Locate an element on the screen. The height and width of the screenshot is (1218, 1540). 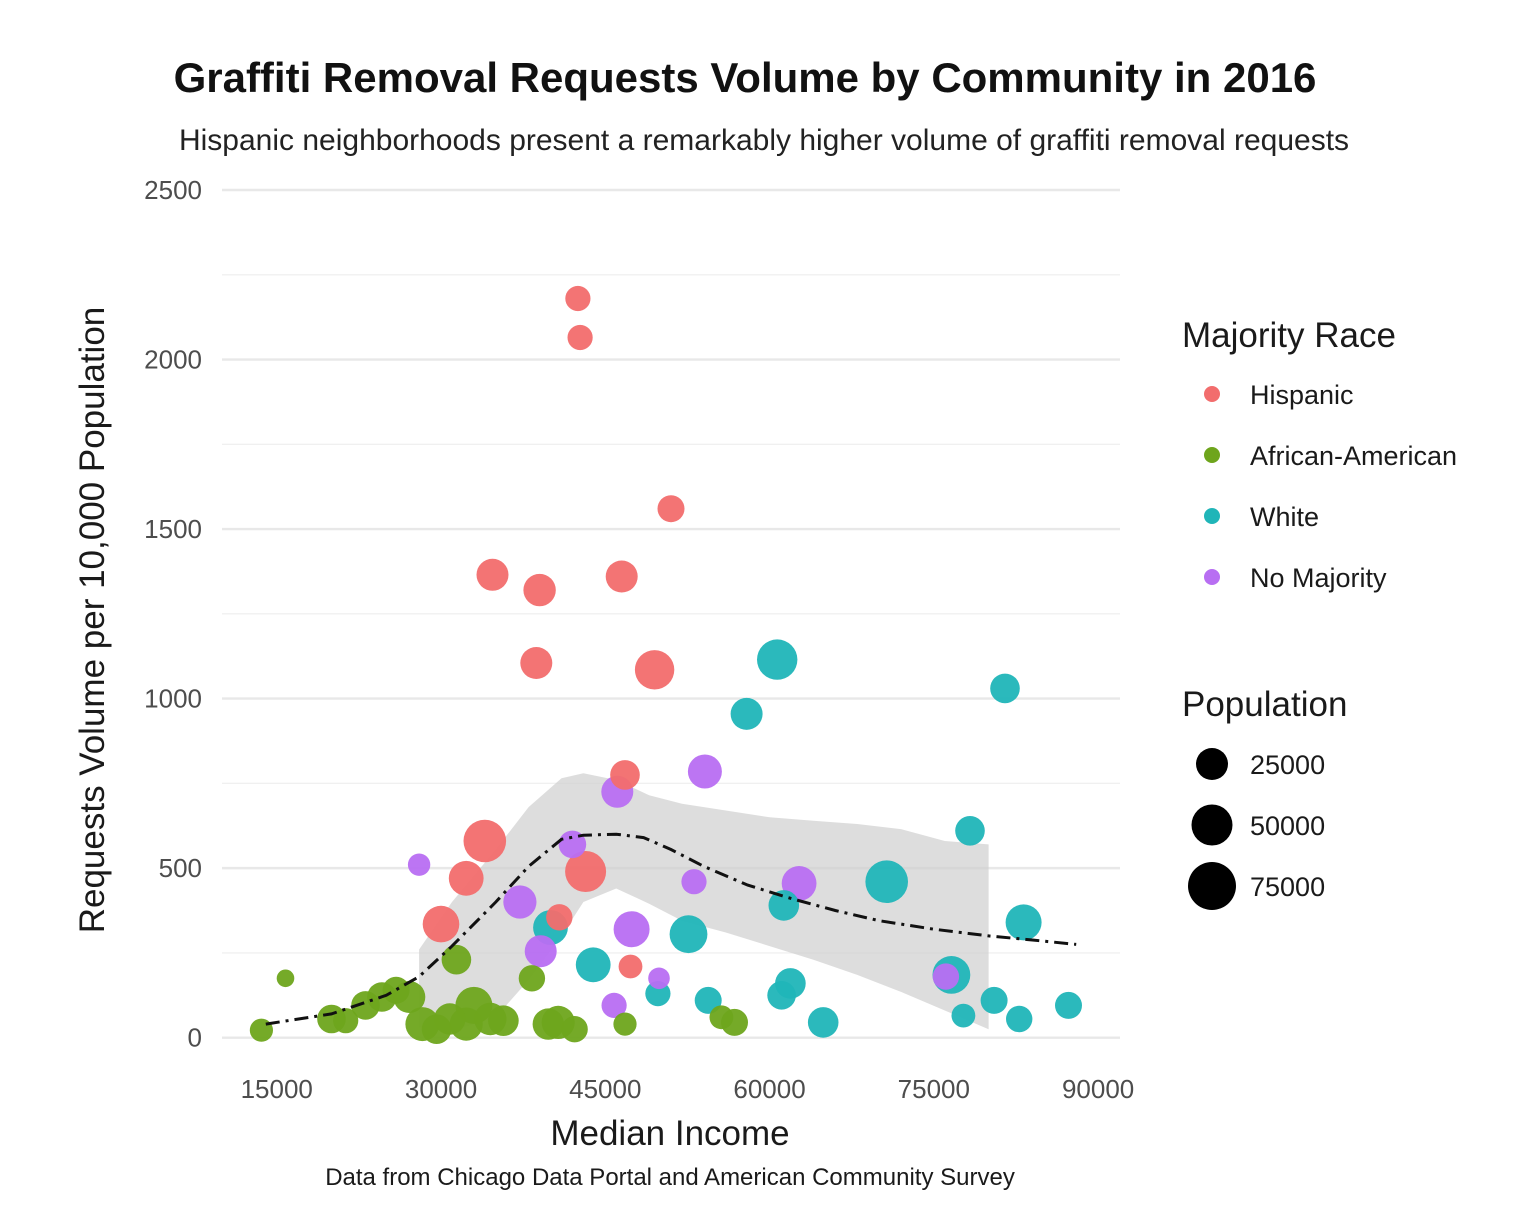
color-legend-title: Majority Race is located at coordinates (1289, 335).